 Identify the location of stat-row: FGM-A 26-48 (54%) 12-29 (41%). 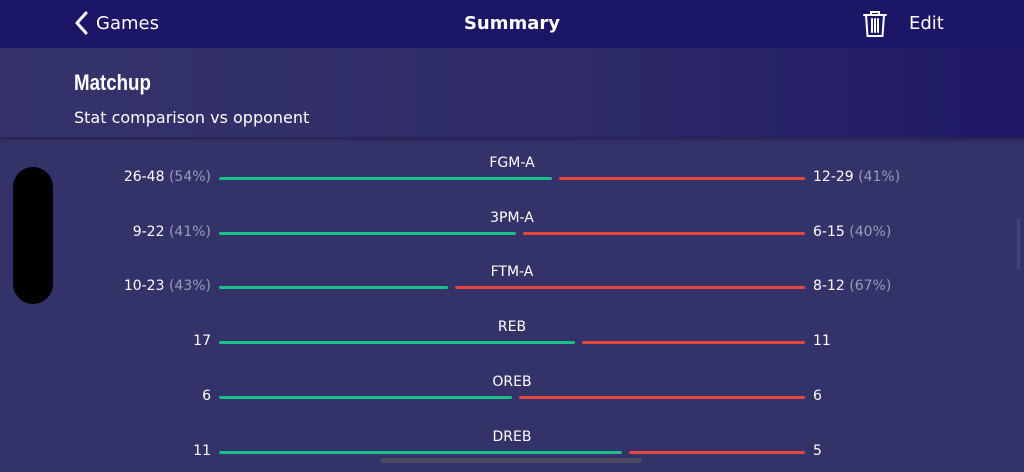
(512, 175).